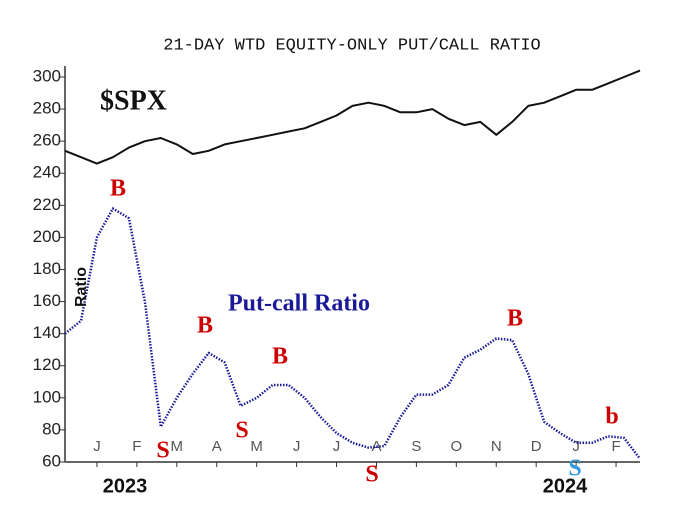 Image resolution: width=700 pixels, height=526 pixels. I want to click on y-tick-label: 160, so click(47, 300).